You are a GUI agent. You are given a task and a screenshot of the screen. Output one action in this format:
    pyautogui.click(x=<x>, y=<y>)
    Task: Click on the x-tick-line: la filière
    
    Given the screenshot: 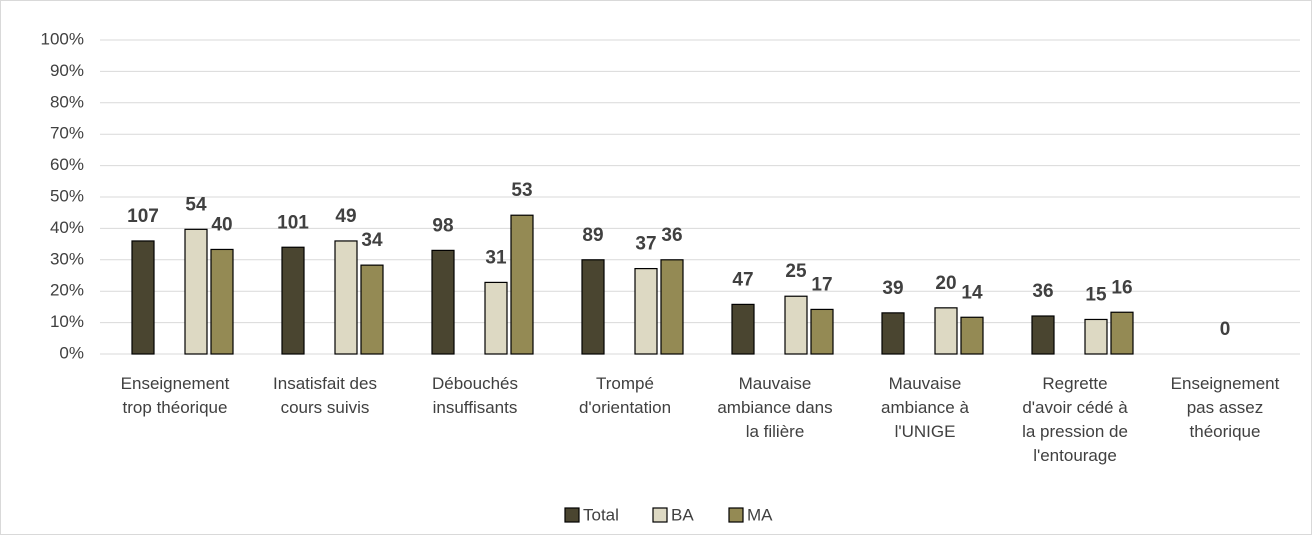 What is the action you would take?
    pyautogui.click(x=775, y=431)
    